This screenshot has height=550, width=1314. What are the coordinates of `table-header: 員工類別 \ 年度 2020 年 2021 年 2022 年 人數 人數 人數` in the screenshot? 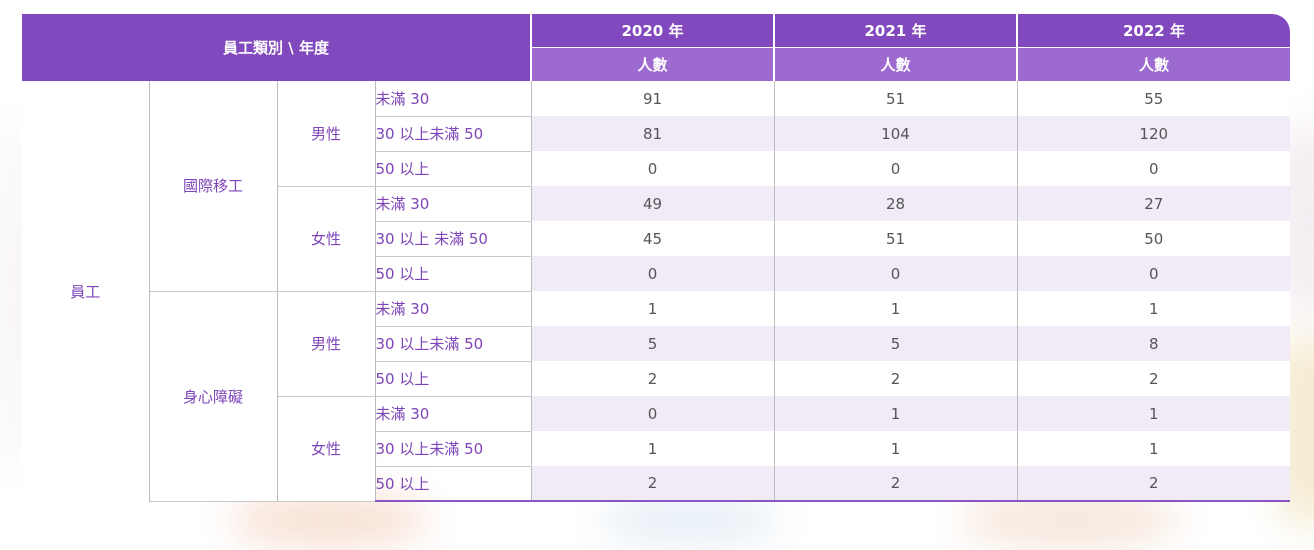 It's located at (656, 47).